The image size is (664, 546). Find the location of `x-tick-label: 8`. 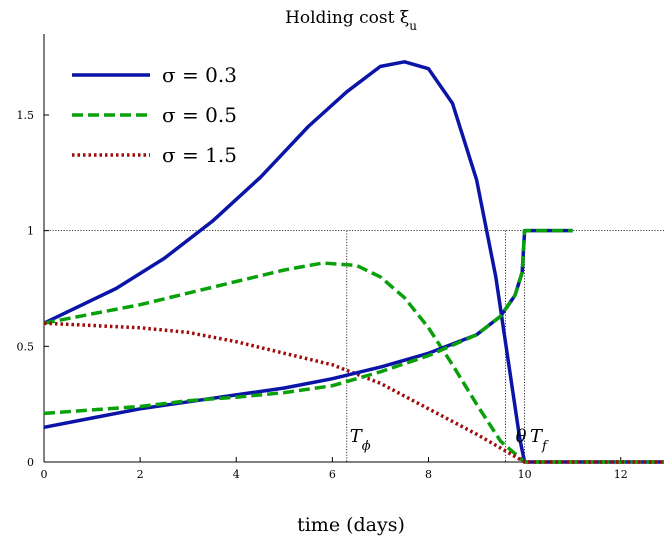

x-tick-label: 8 is located at coordinates (428, 474).